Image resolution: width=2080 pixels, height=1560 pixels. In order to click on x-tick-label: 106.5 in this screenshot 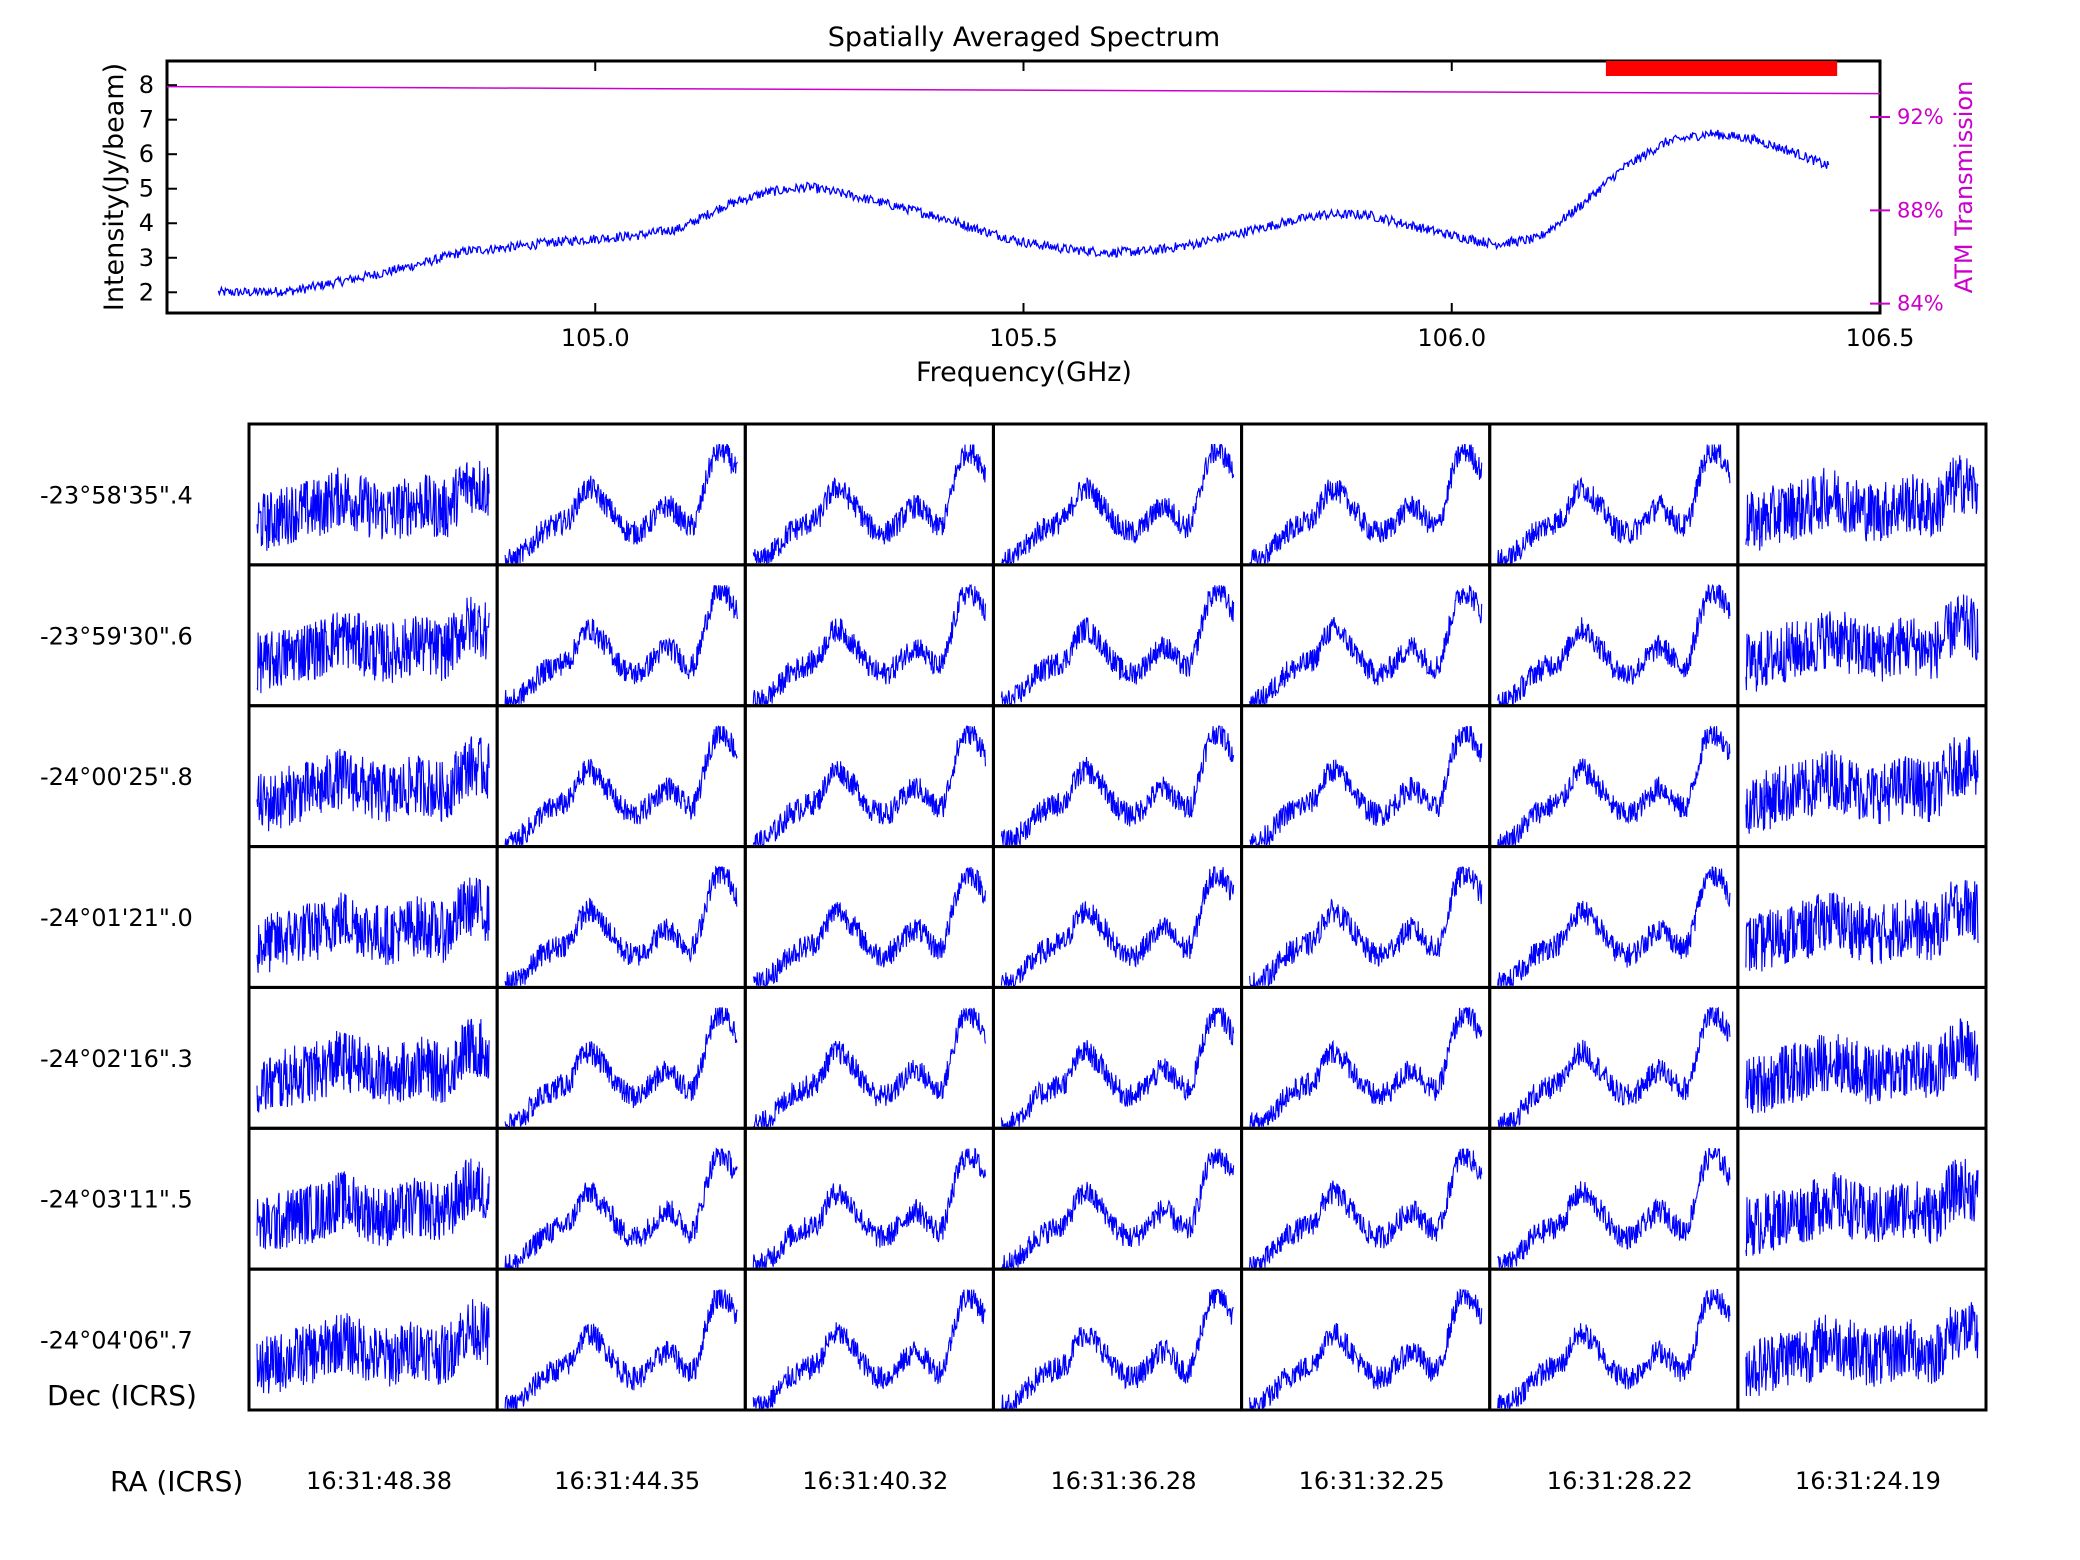, I will do `click(1880, 338)`.